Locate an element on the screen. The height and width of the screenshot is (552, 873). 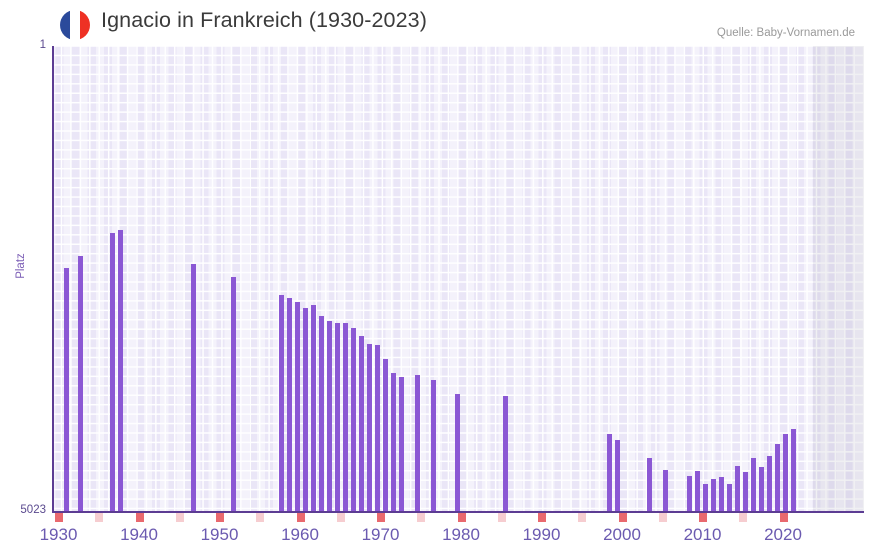
bar-2012 is located at coordinates (721, 494).